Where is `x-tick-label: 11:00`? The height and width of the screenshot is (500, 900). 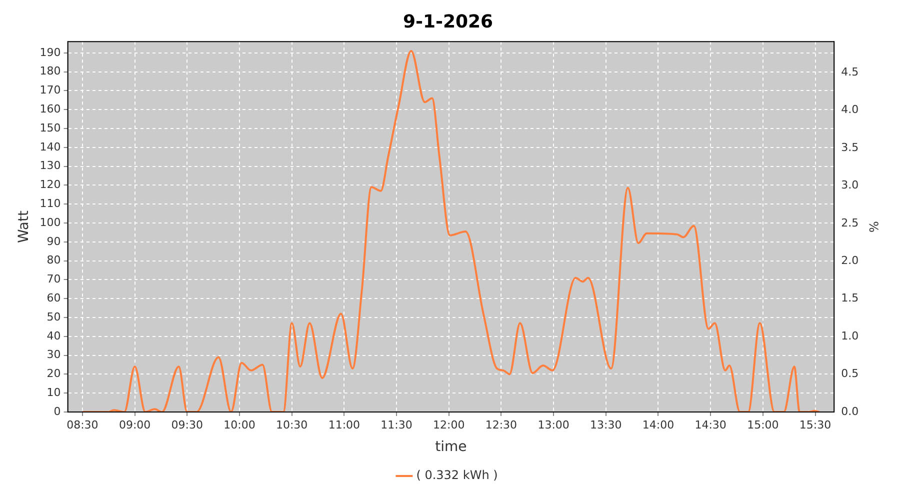 x-tick-label: 11:00 is located at coordinates (344, 425).